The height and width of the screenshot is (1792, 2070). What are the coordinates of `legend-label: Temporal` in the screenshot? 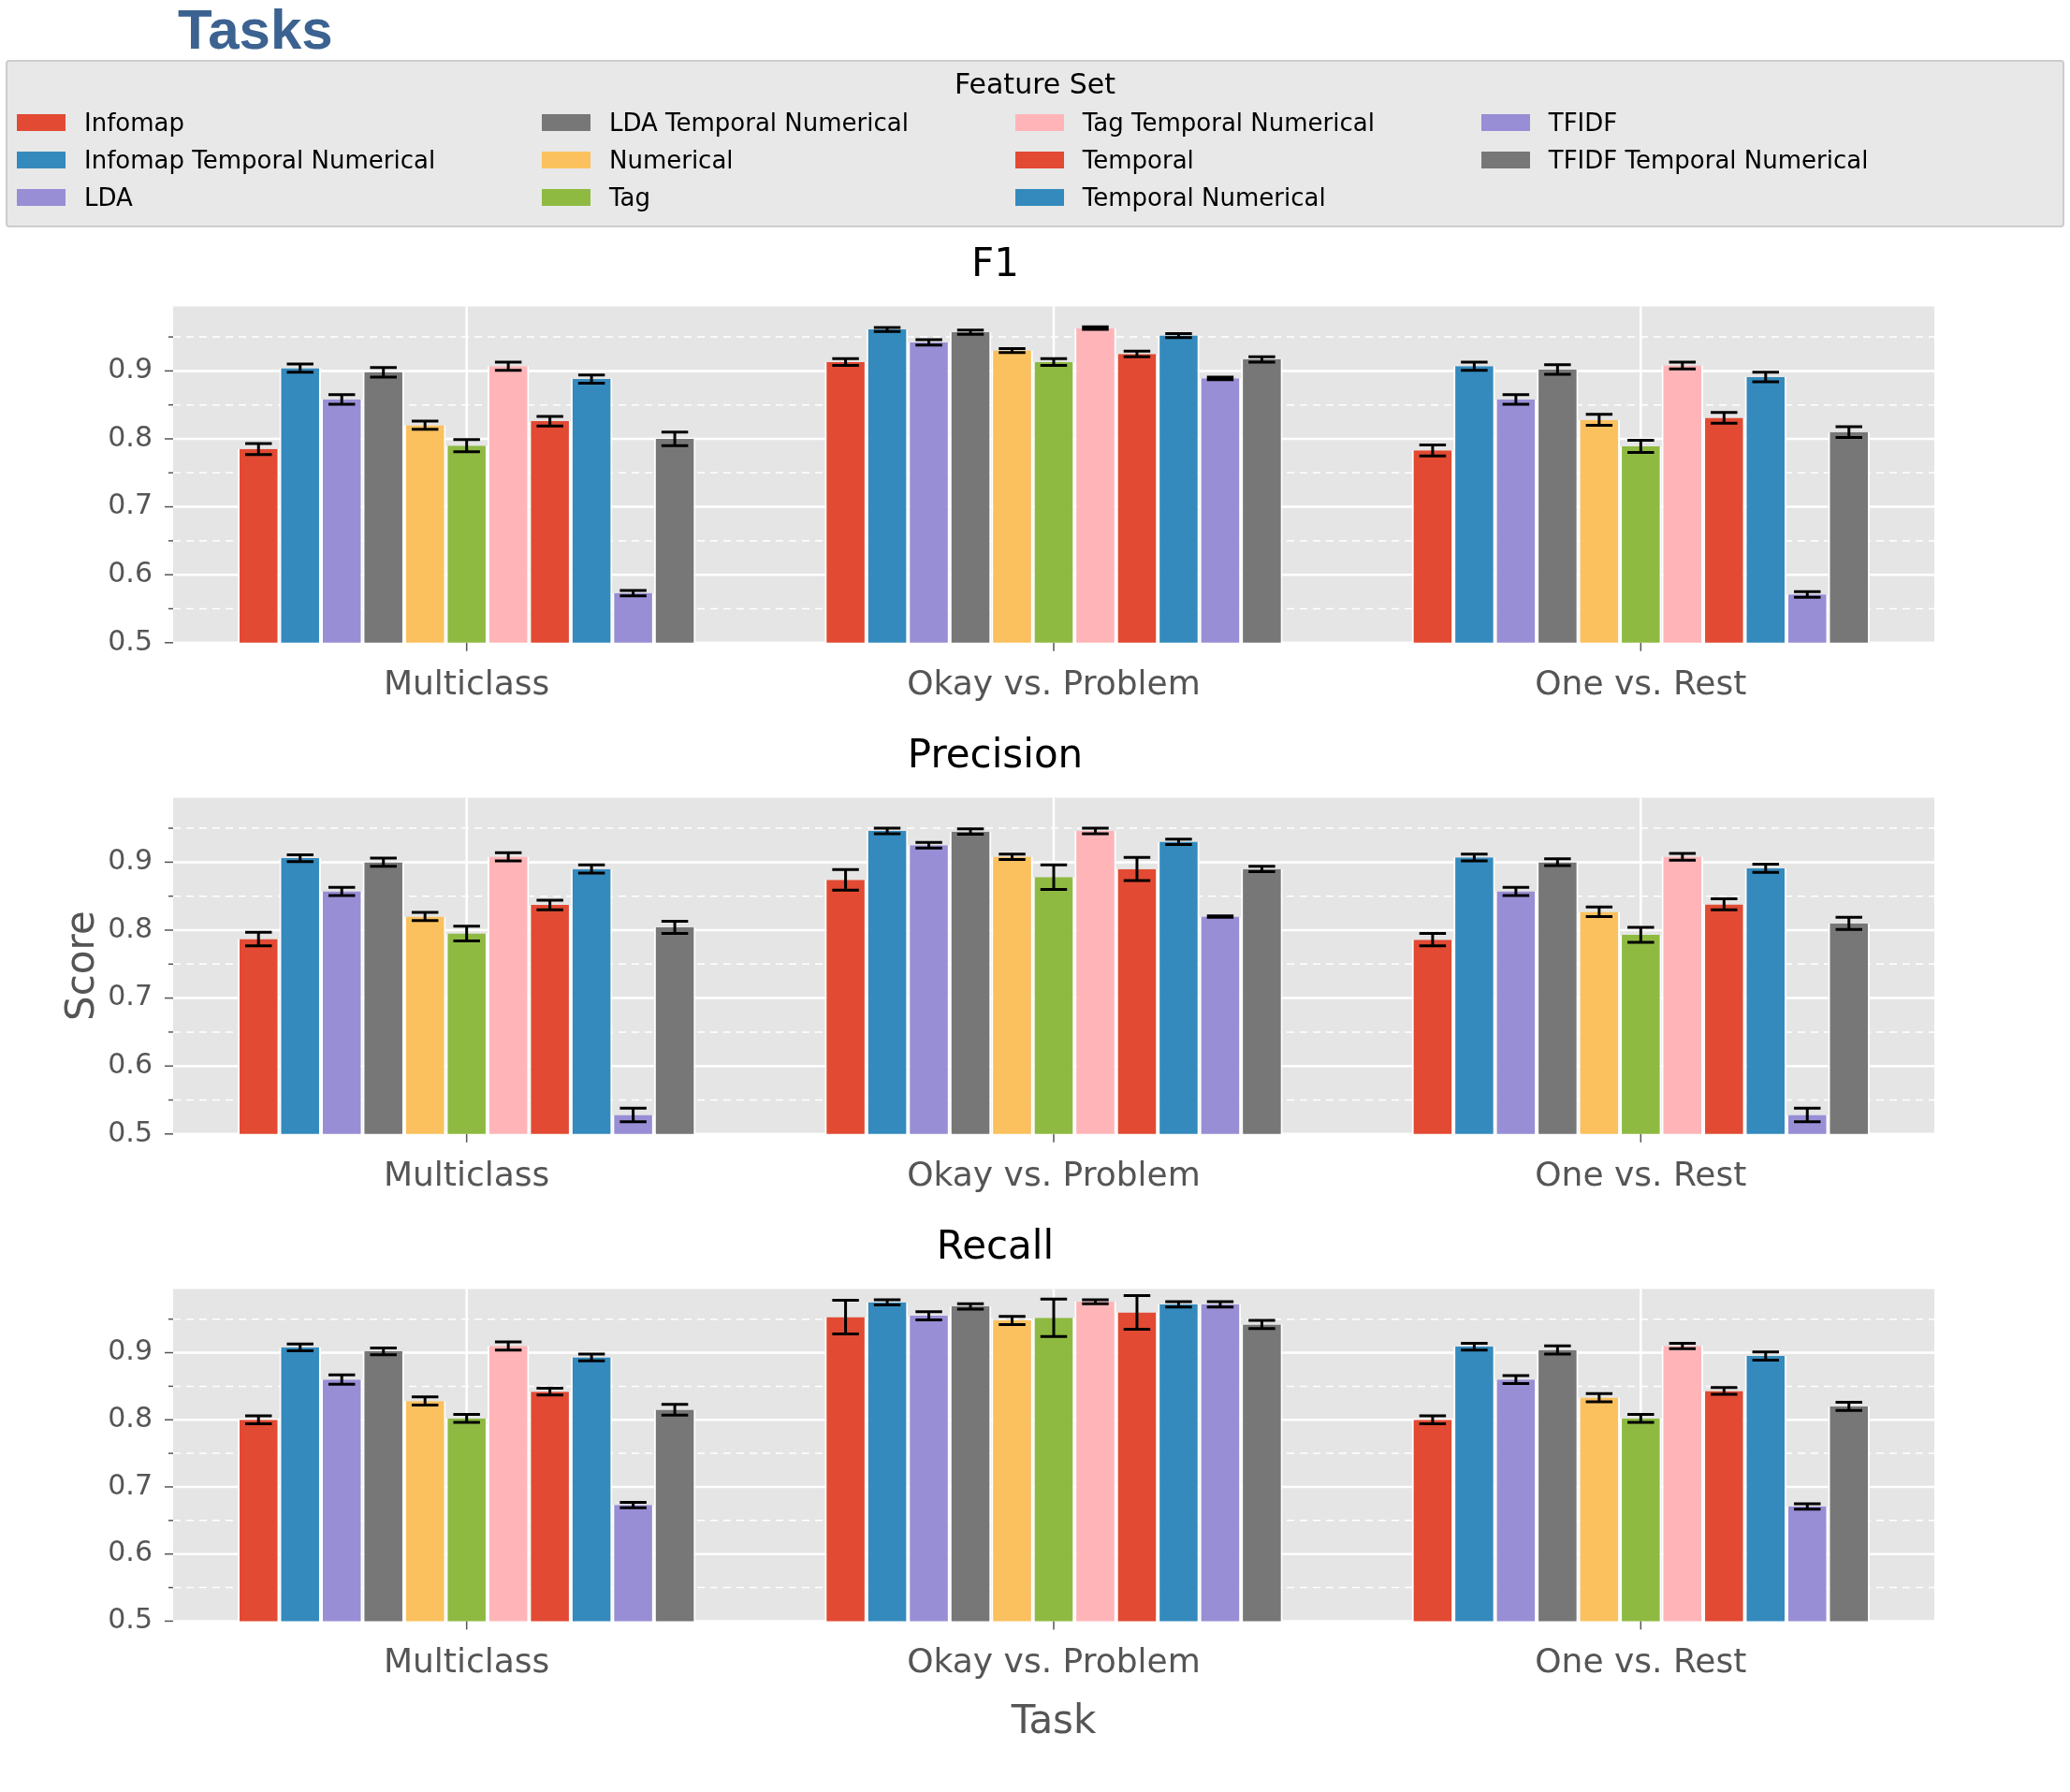 It's located at (1138, 160).